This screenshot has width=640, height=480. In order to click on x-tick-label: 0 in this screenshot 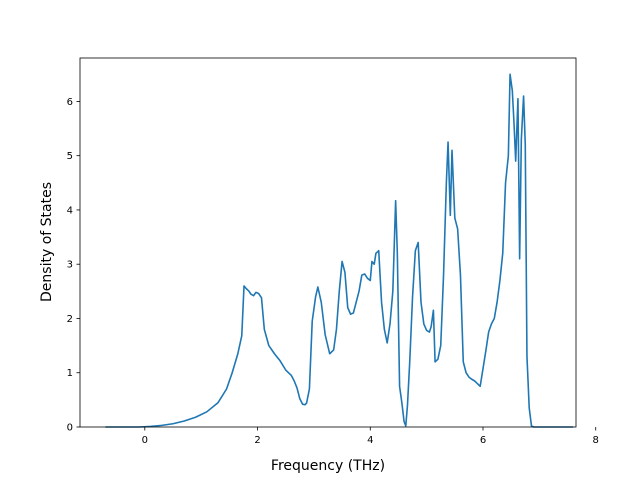, I will do `click(145, 440)`.